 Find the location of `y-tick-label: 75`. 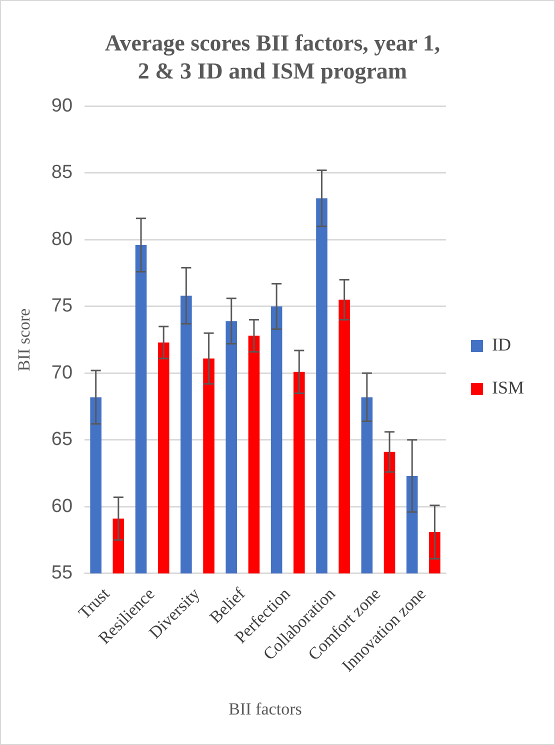

y-tick-label: 75 is located at coordinates (62, 306).